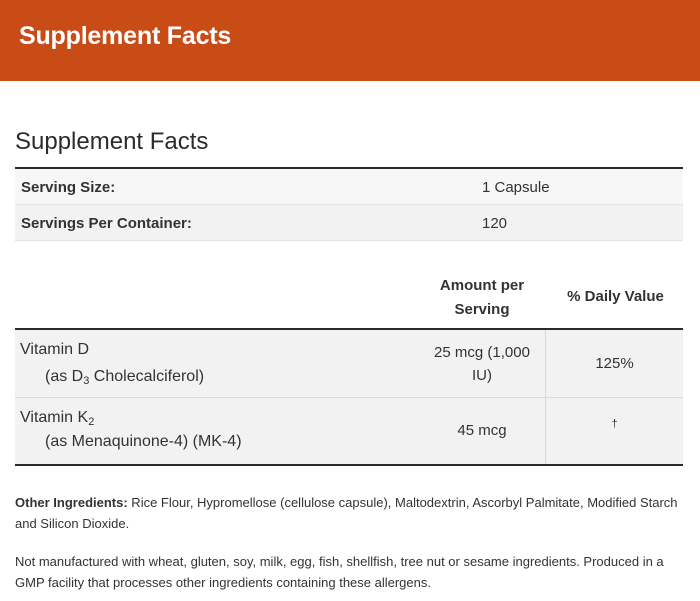 This screenshot has height=601, width=700. What do you see at coordinates (125, 36) in the screenshot?
I see `banner-title: Supplement Facts` at bounding box center [125, 36].